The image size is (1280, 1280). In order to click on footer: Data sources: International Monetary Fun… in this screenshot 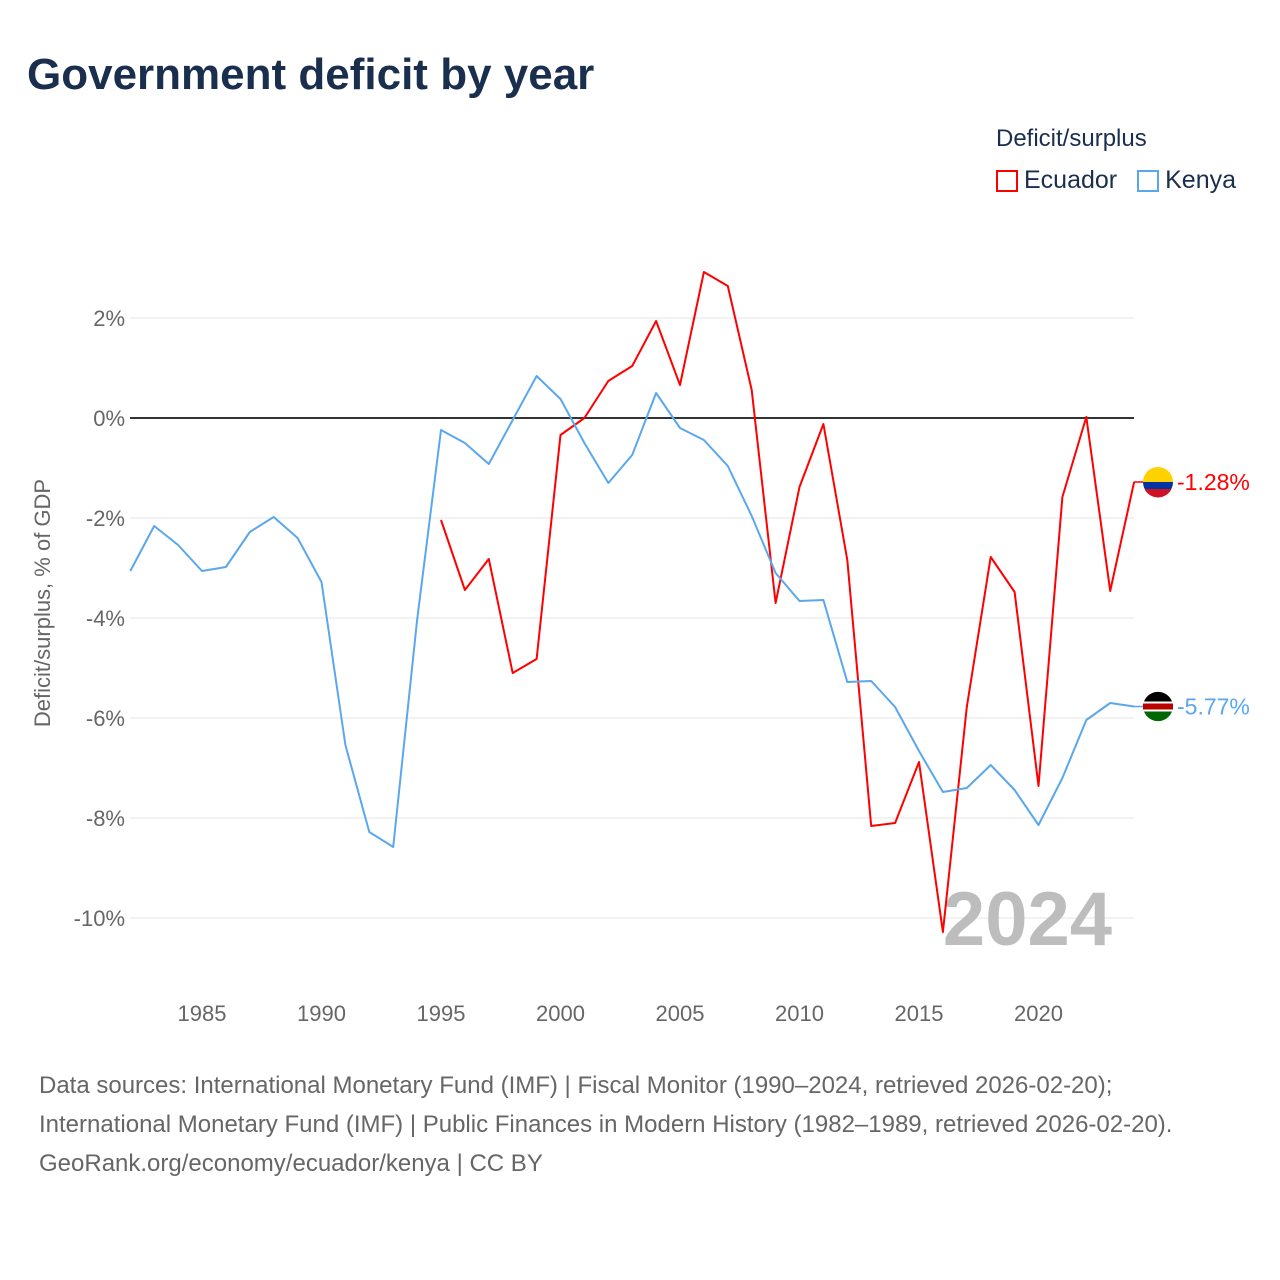, I will do `click(639, 1124)`.